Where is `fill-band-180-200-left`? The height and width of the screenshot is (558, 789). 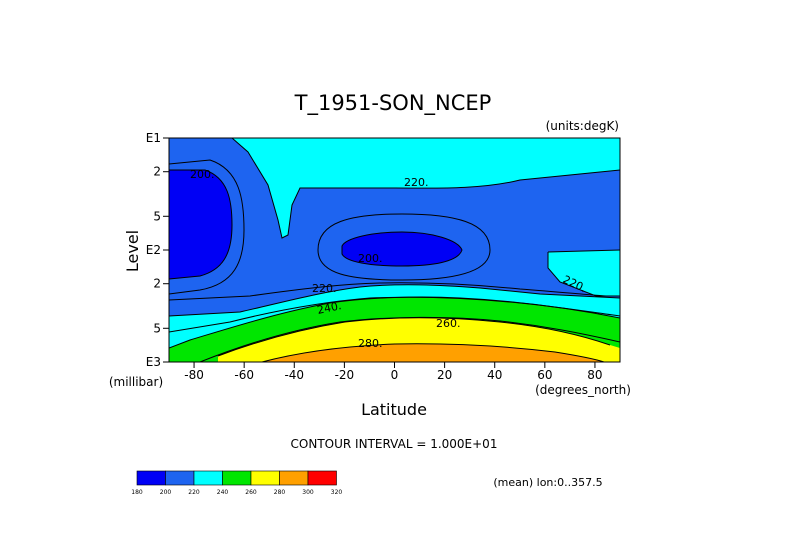
fill-band-180-200-left is located at coordinates (200, 224).